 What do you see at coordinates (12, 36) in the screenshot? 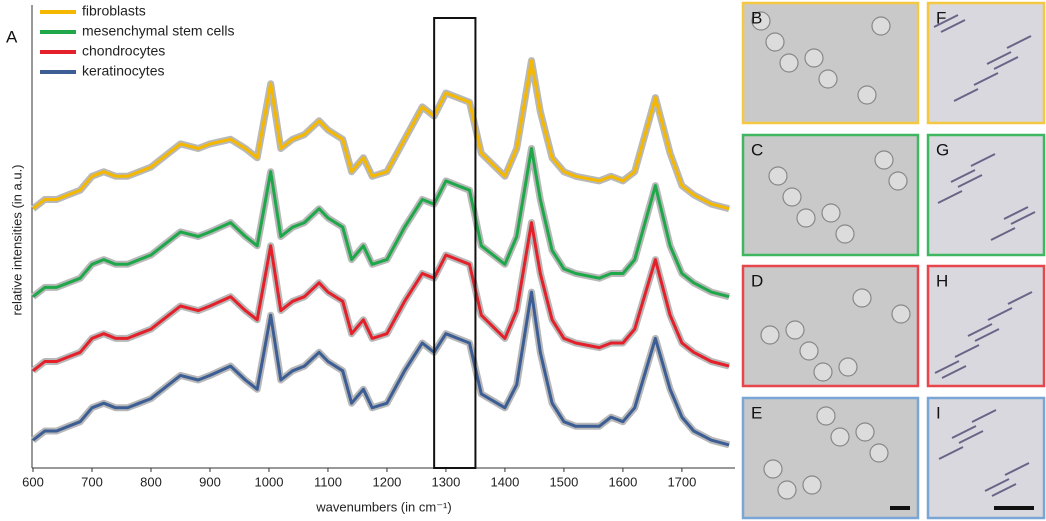
I see `figure-label: A` at bounding box center [12, 36].